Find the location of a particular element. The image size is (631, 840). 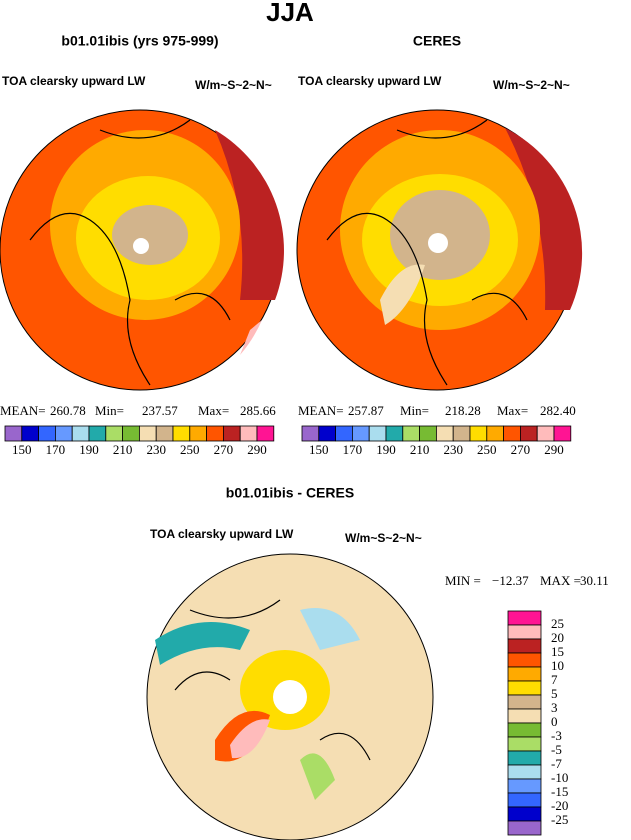

colorbar-label: 0 is located at coordinates (554, 721).